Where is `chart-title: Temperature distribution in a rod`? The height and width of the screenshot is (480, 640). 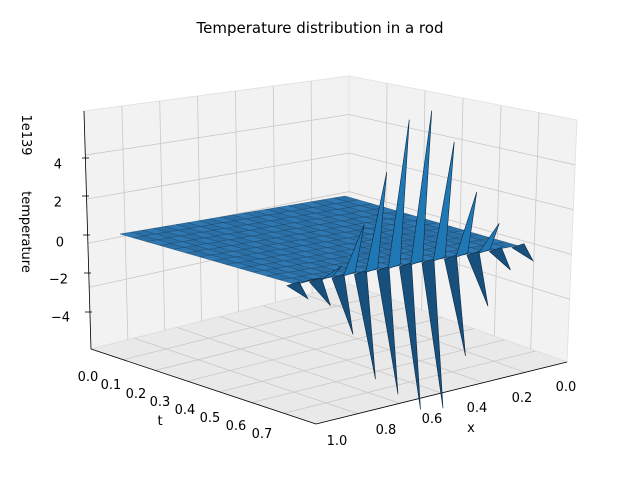
chart-title: Temperature distribution in a rod is located at coordinates (320, 28).